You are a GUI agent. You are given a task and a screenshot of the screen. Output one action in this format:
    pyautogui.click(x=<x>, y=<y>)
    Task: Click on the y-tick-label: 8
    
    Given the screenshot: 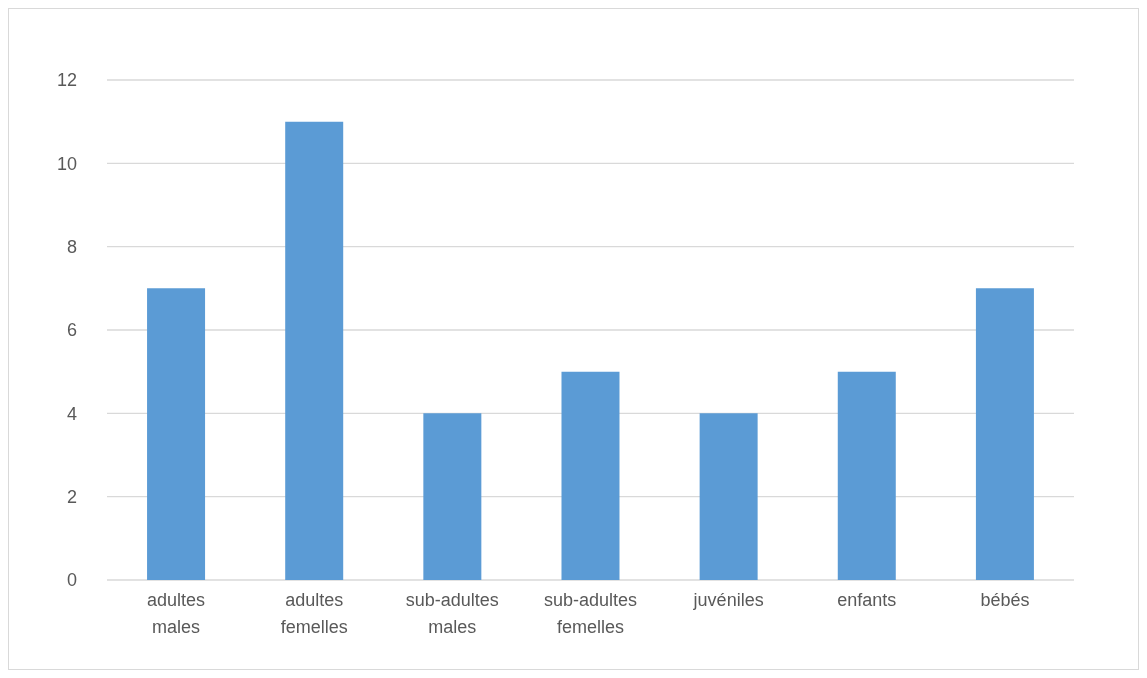 What is the action you would take?
    pyautogui.click(x=71, y=247)
    